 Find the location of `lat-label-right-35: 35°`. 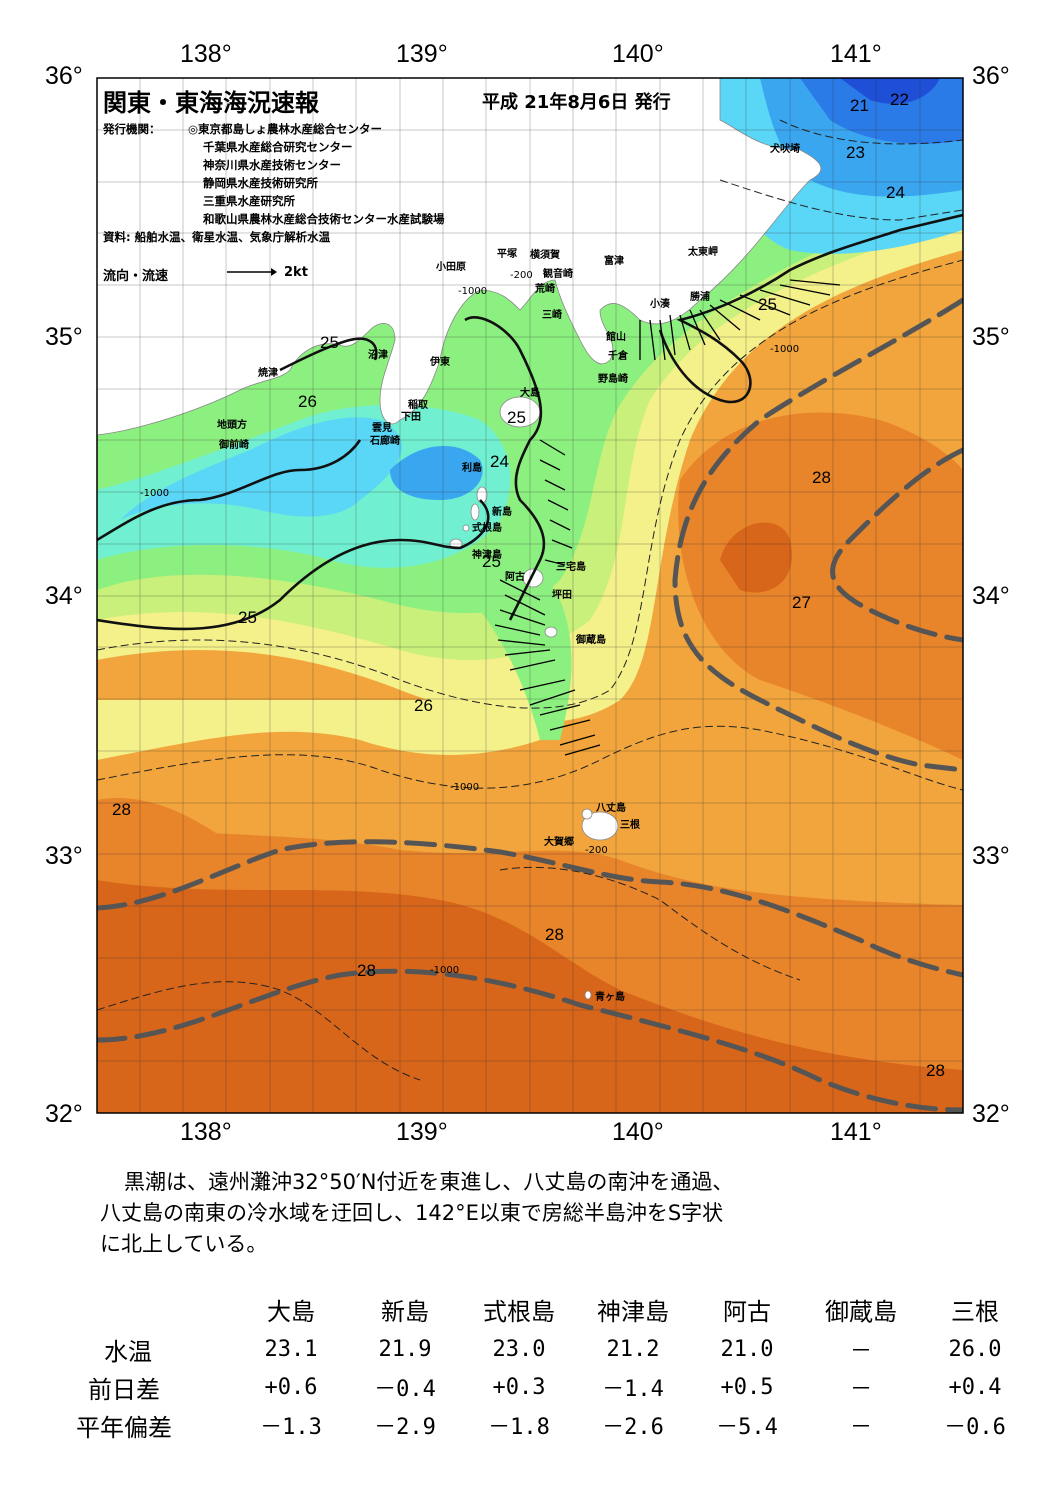

lat-label-right-35: 35° is located at coordinates (991, 337).